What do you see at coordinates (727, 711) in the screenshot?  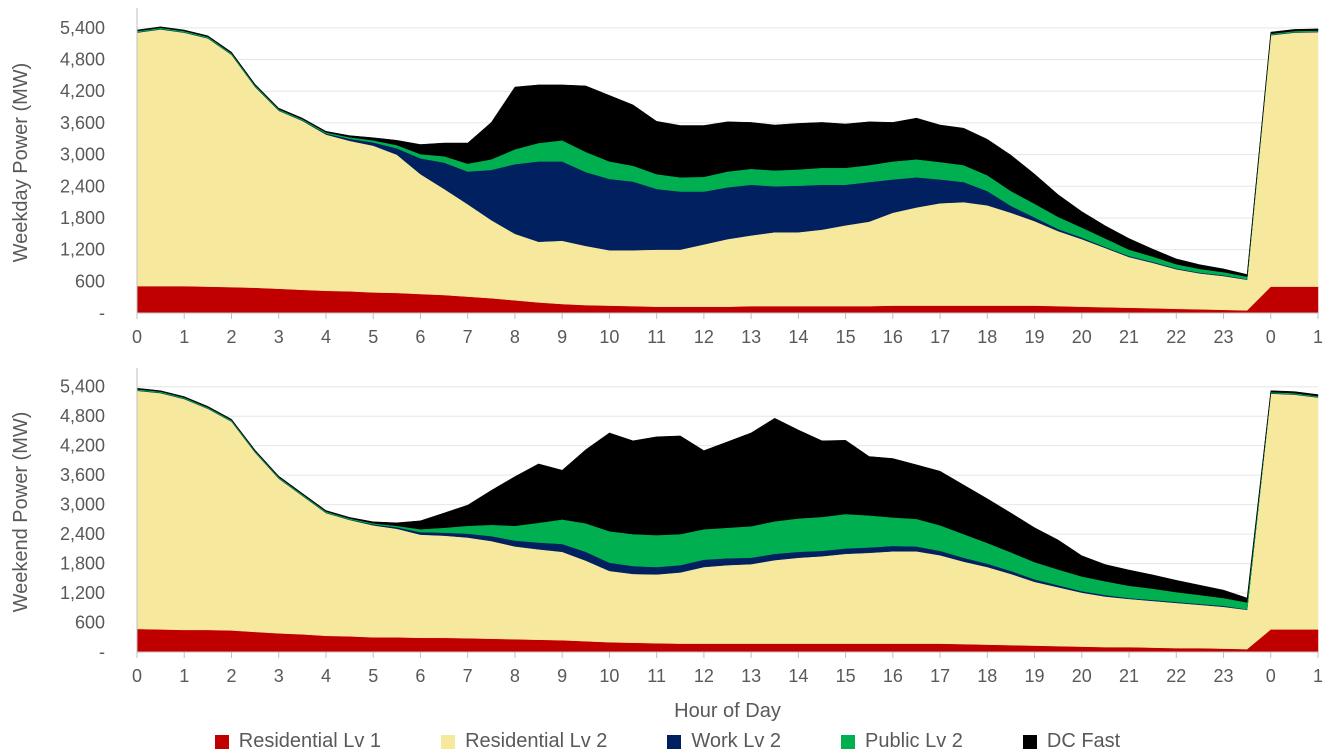 I see `x-axis-title: Hour of Day` at bounding box center [727, 711].